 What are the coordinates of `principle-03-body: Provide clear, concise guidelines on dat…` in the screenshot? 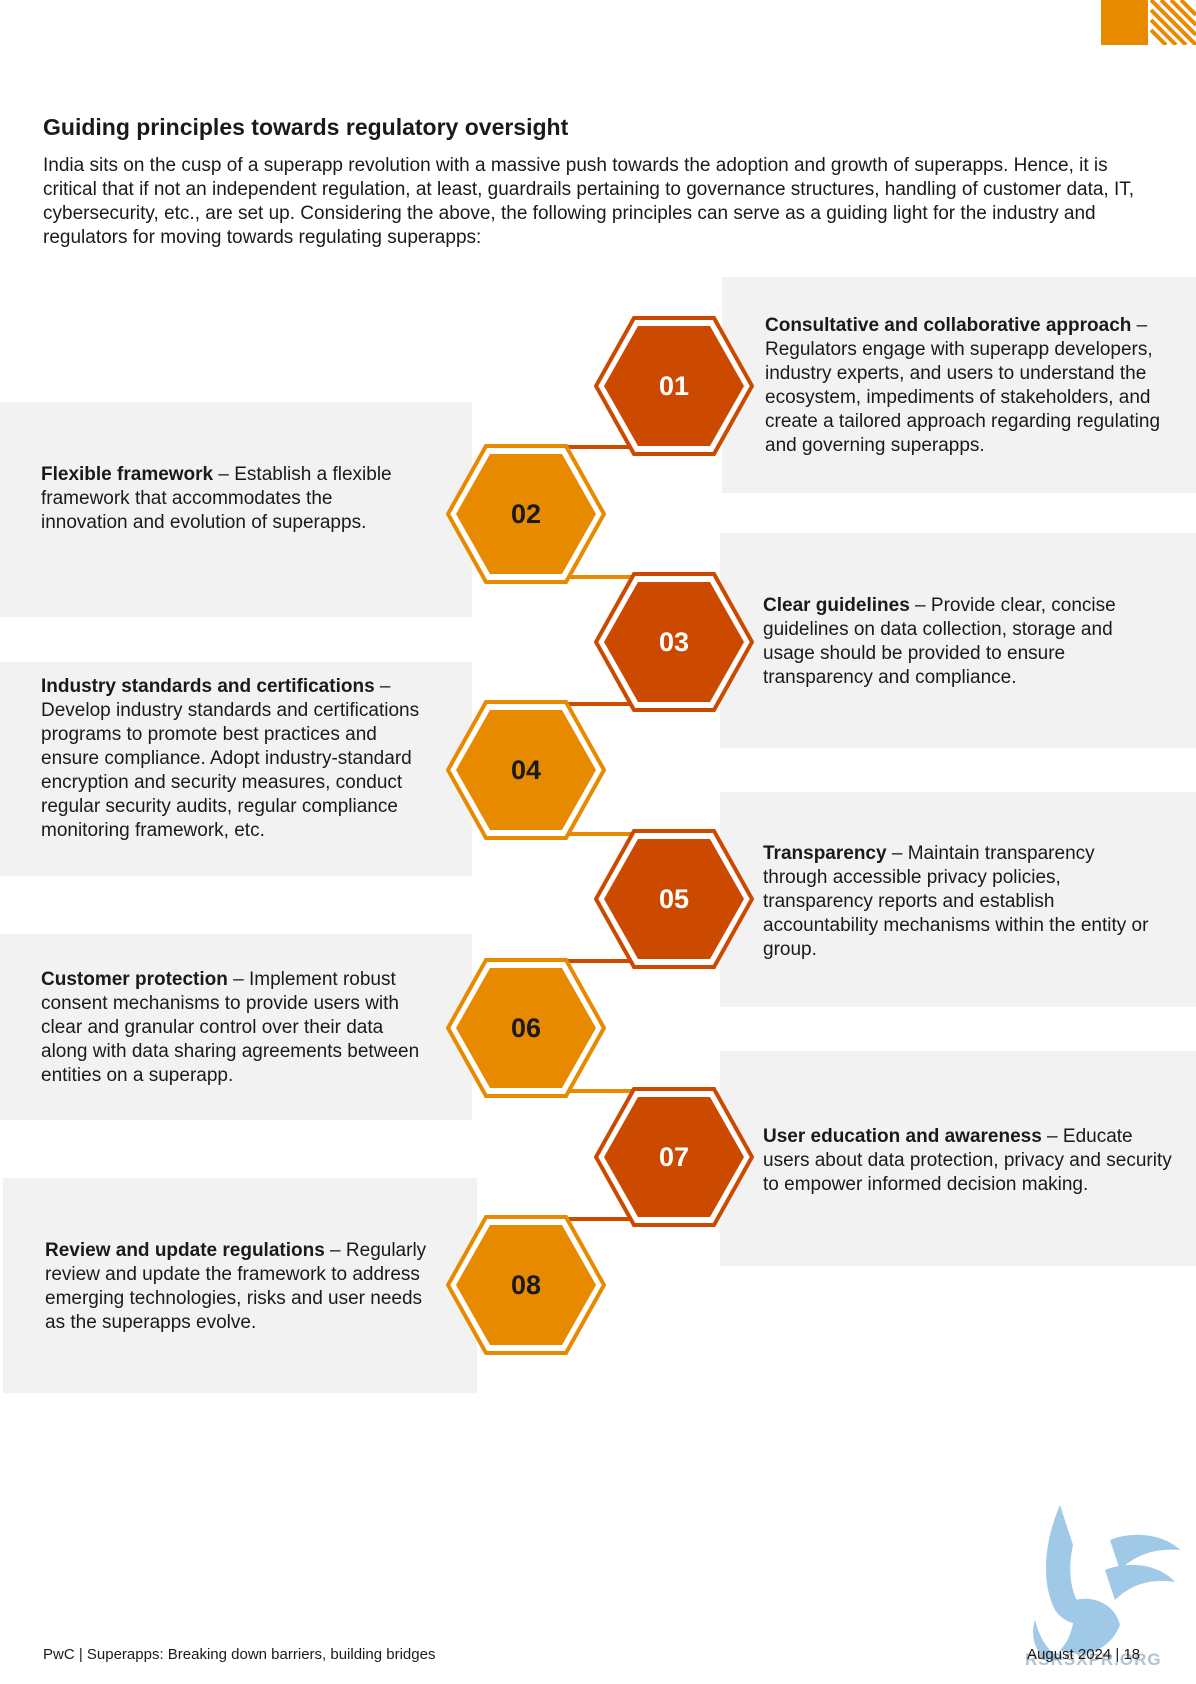 It's located at (939, 641).